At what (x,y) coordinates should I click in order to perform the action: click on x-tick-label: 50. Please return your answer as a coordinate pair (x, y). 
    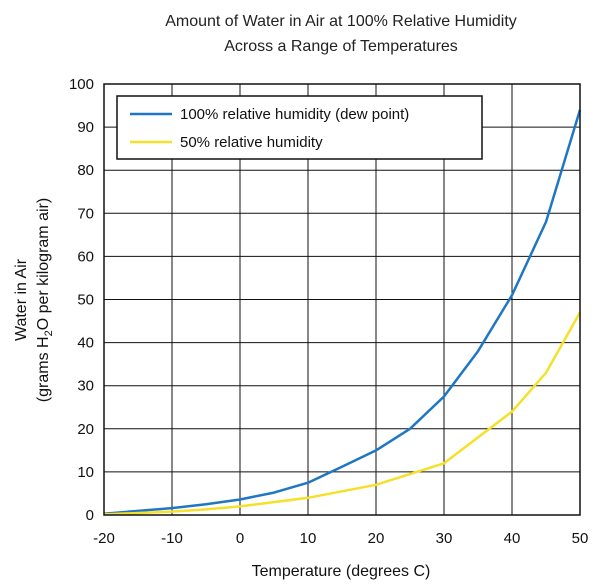
    Looking at the image, I should click on (580, 538).